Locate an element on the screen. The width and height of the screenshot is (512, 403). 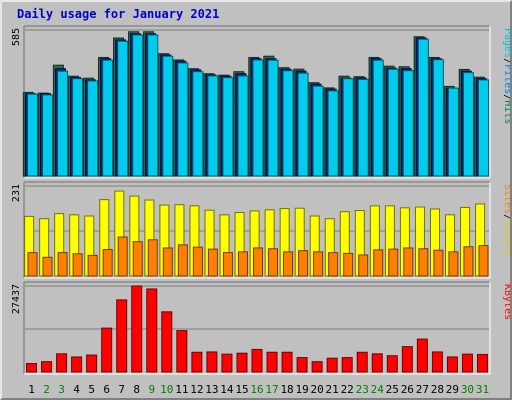
series-legend: Pages/Files/Hits is located at coordinates (506, 76).